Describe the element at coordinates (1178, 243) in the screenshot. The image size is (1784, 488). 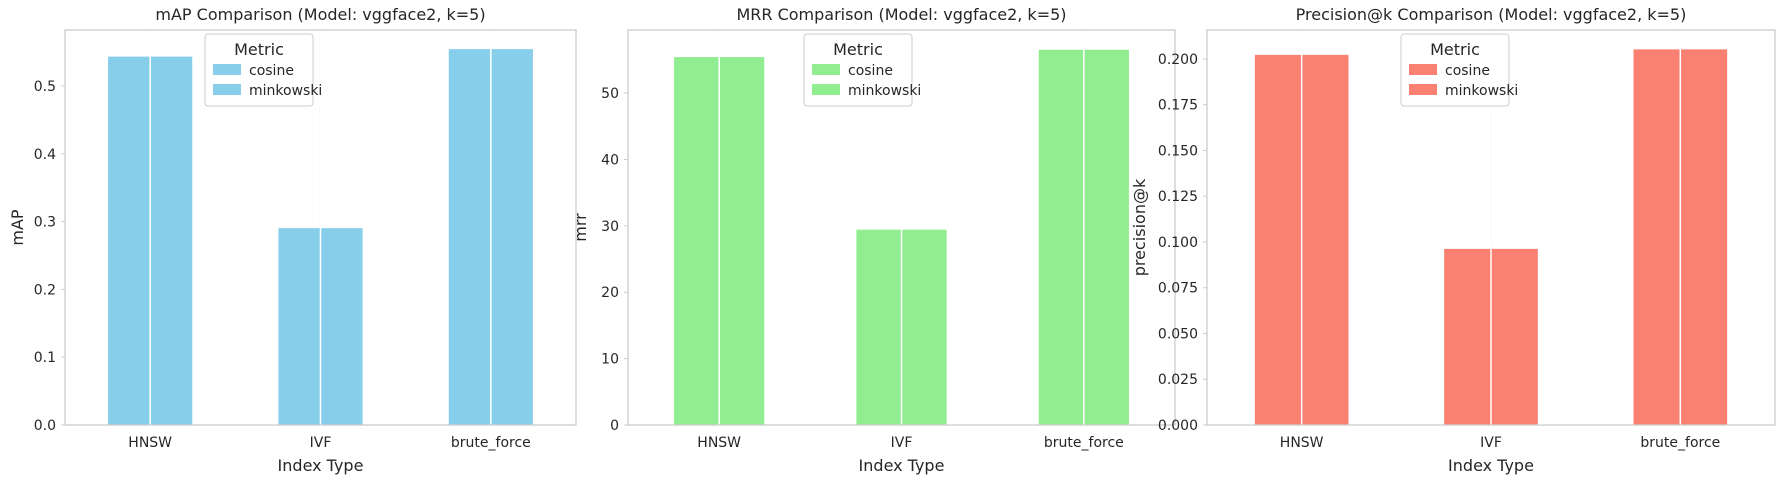
I see `y-tick-label: 0.100` at that location.